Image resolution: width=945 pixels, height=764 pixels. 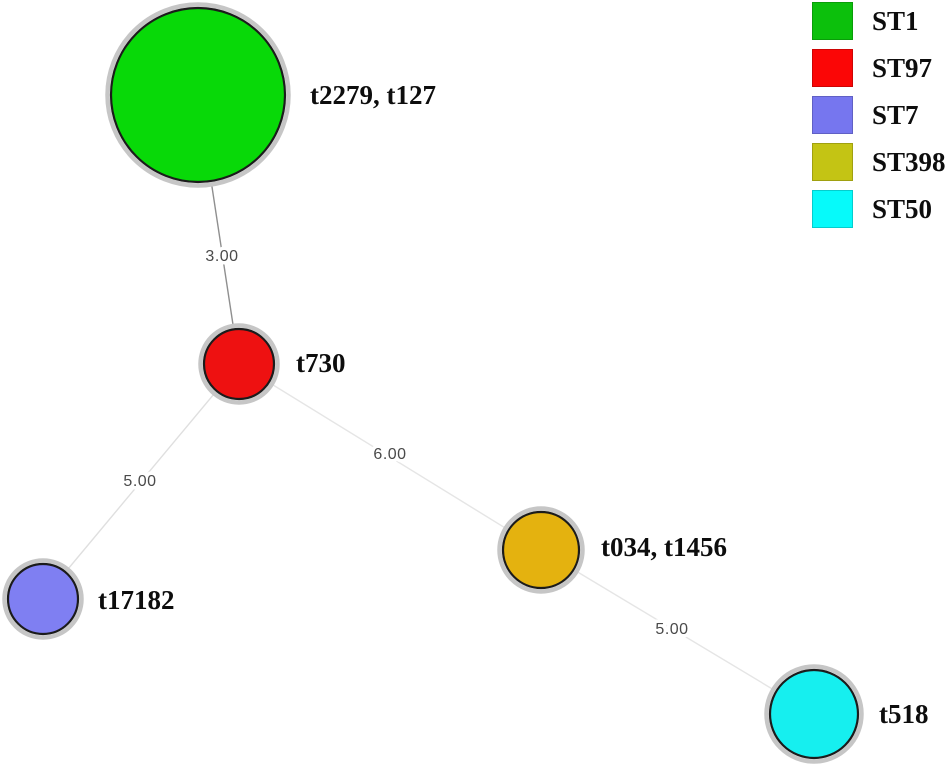 What do you see at coordinates (895, 20) in the screenshot?
I see `legend-label-st1: ST1` at bounding box center [895, 20].